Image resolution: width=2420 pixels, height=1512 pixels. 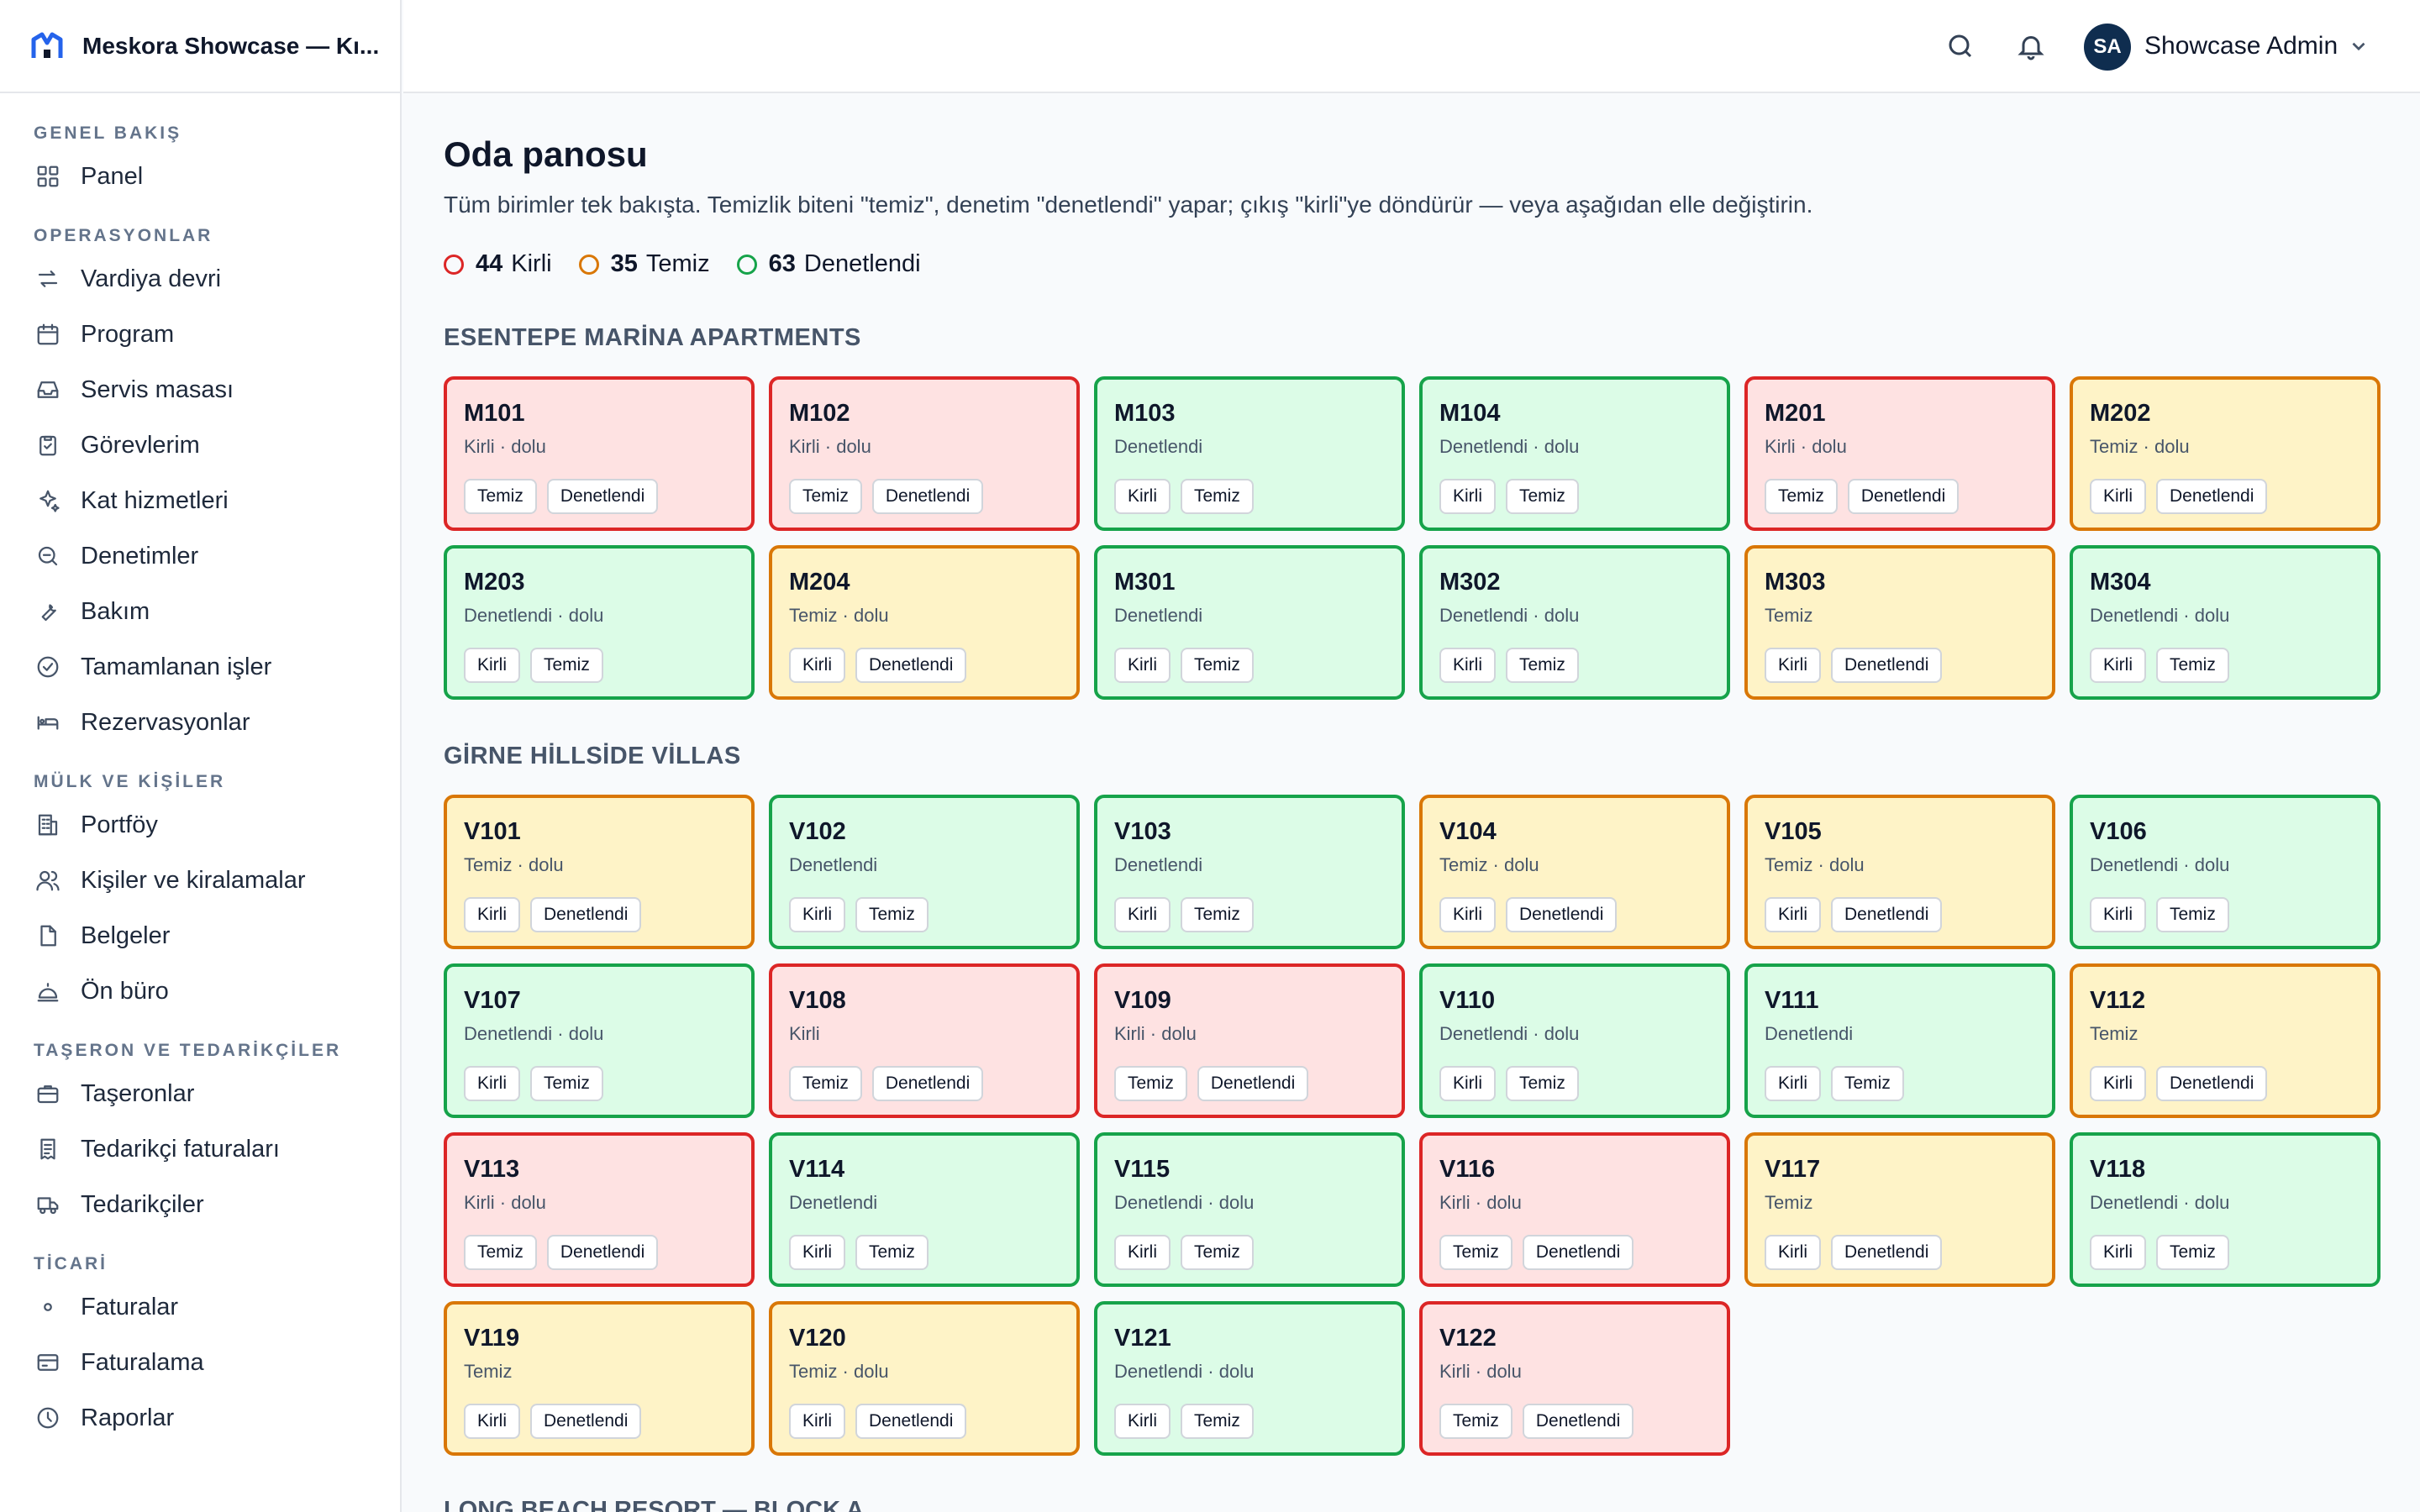 What do you see at coordinates (1249, 872) in the screenshot?
I see `room-card: V103 Denetlendi Kirli Temiz` at bounding box center [1249, 872].